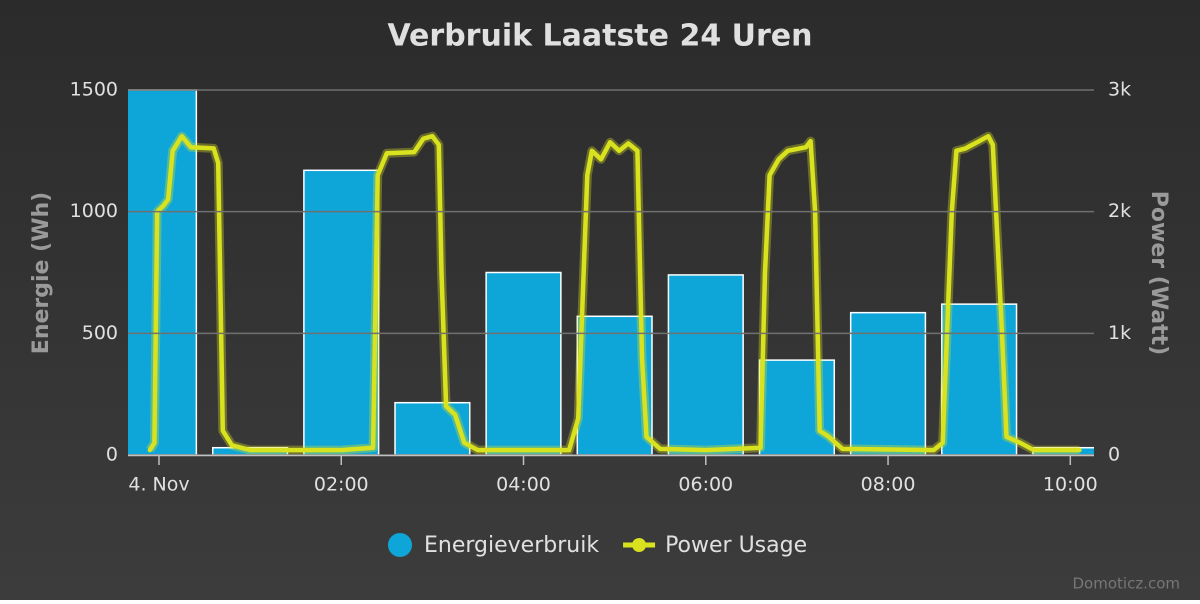 The image size is (1200, 604). I want to click on y-tick-label: 0, so click(112, 455).